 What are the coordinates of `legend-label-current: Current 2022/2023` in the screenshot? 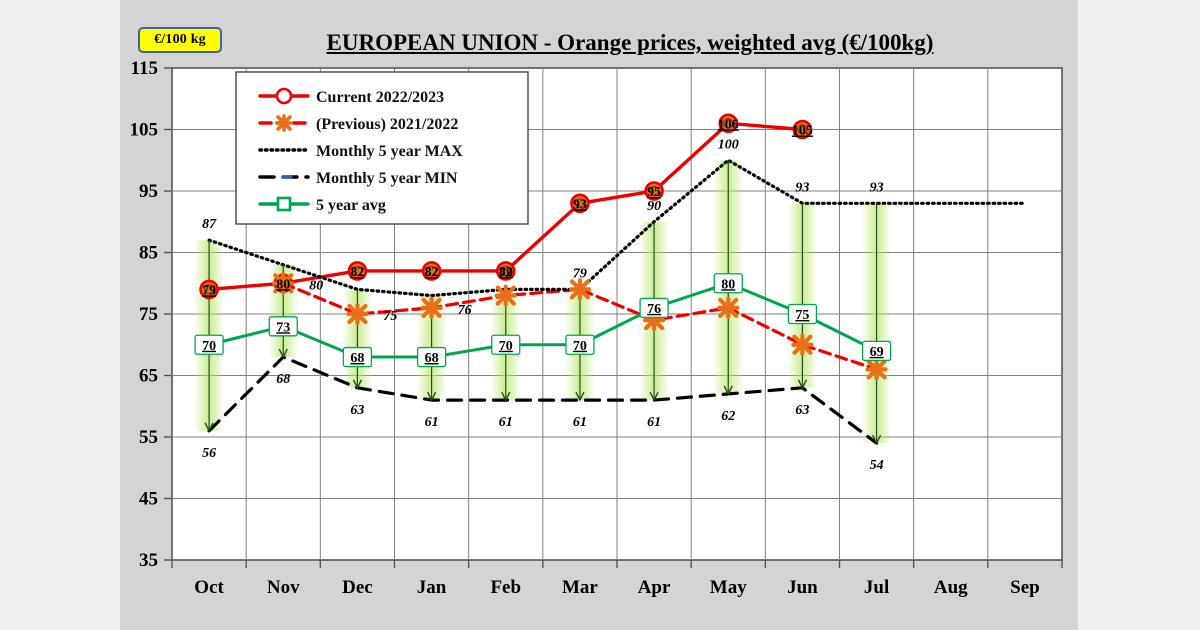 It's located at (380, 97).